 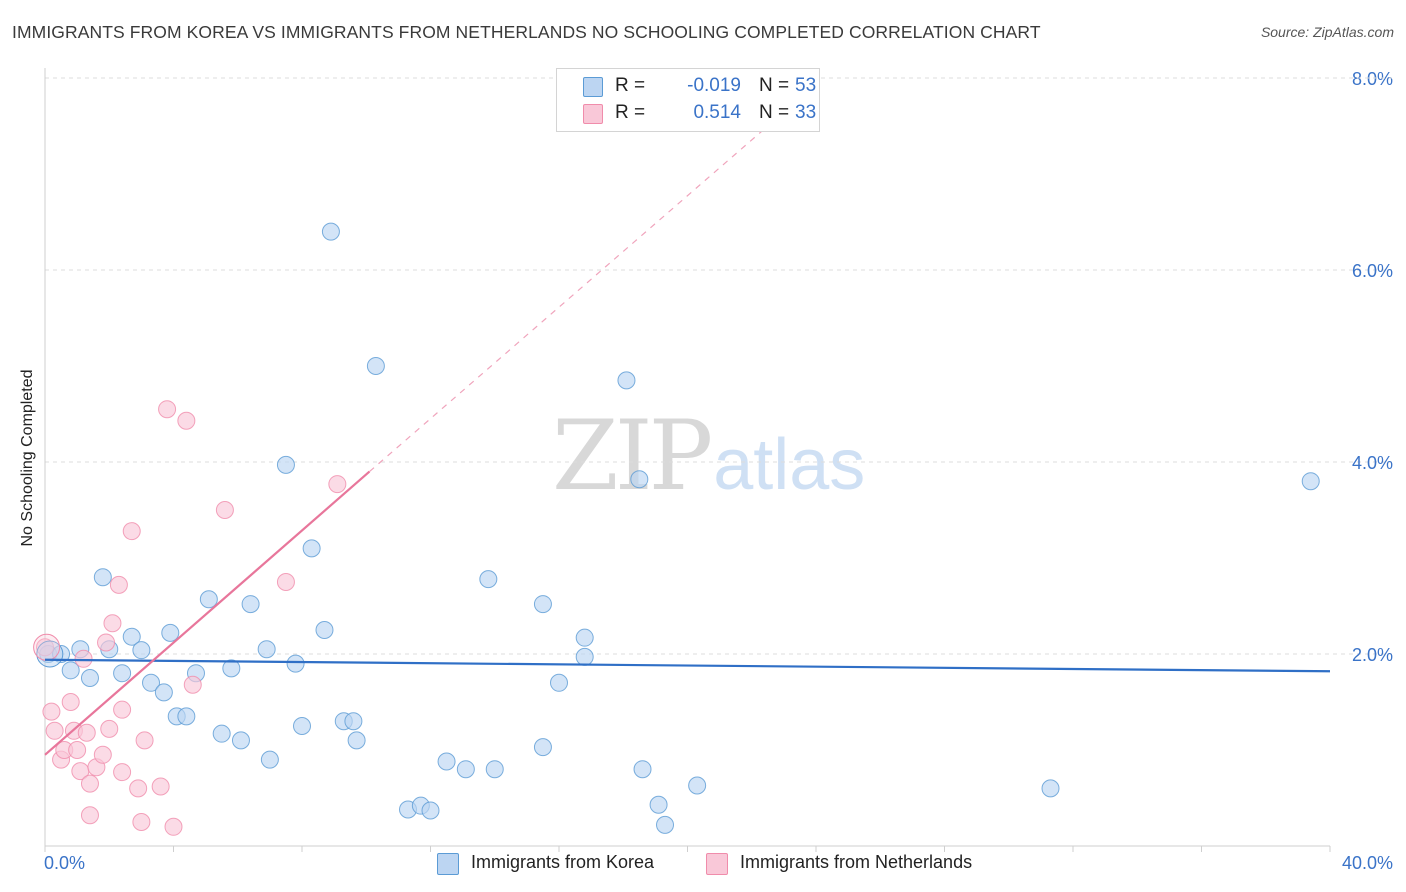 I want to click on y-axis-label: No Schooling Completed, so click(x=27, y=458).